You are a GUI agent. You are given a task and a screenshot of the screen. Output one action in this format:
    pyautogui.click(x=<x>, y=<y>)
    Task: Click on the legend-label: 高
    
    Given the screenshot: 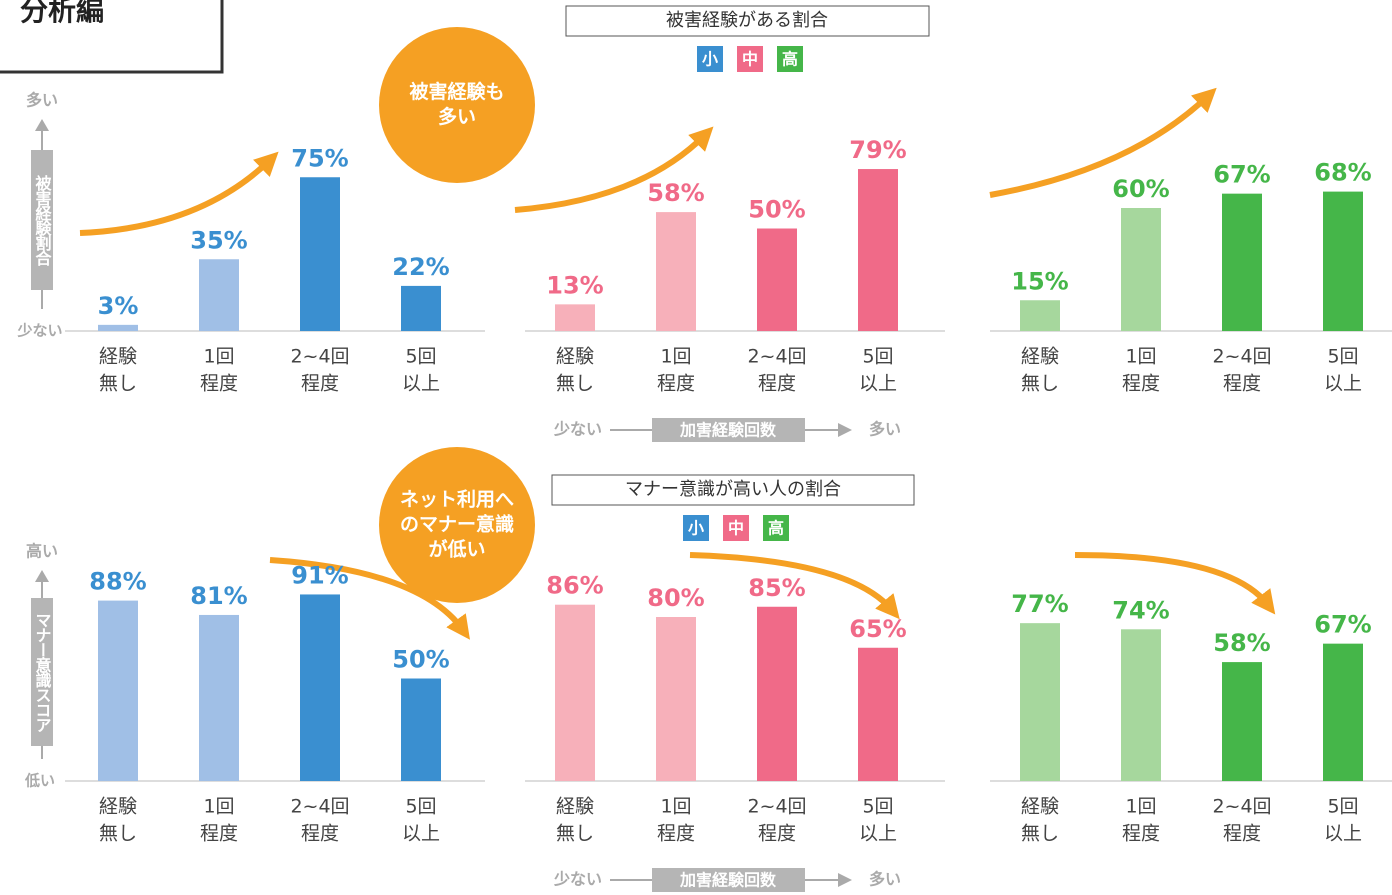 What is the action you would take?
    pyautogui.click(x=790, y=59)
    